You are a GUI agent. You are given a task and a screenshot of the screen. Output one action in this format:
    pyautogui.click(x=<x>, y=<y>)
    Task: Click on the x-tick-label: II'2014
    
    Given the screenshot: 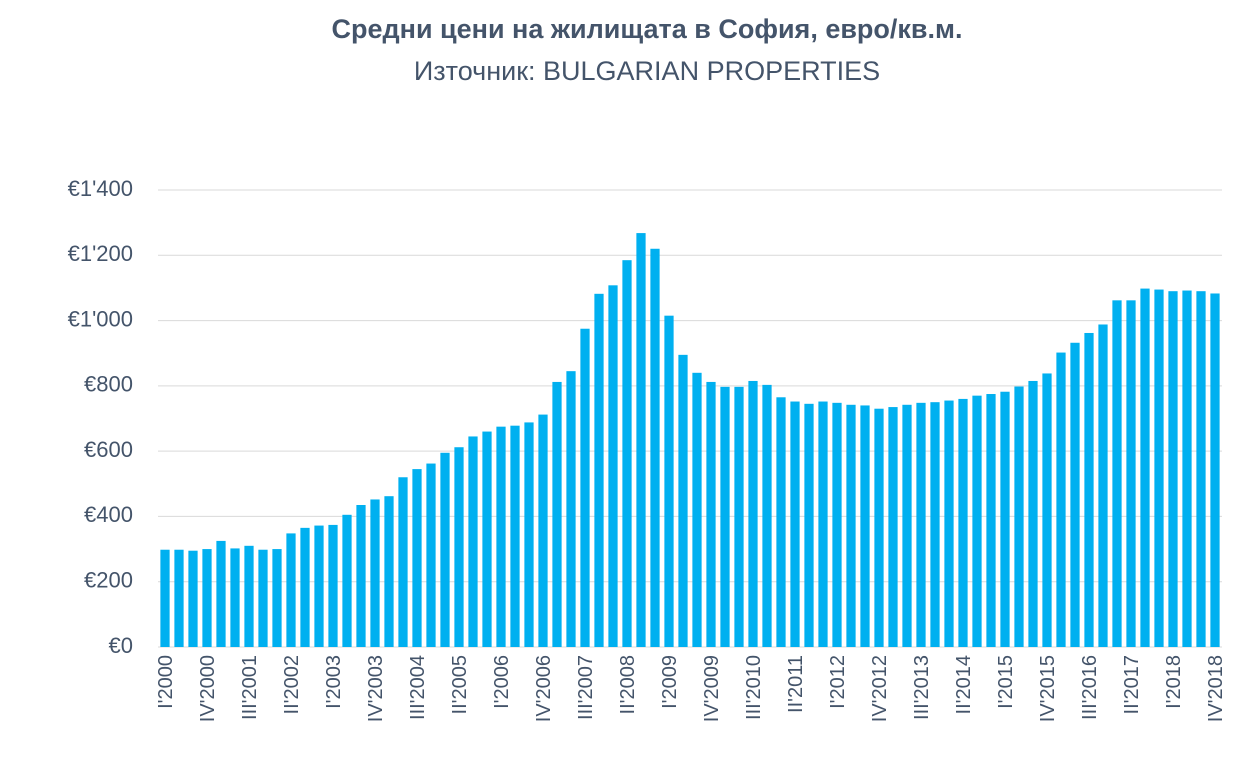 What is the action you would take?
    pyautogui.click(x=964, y=684)
    